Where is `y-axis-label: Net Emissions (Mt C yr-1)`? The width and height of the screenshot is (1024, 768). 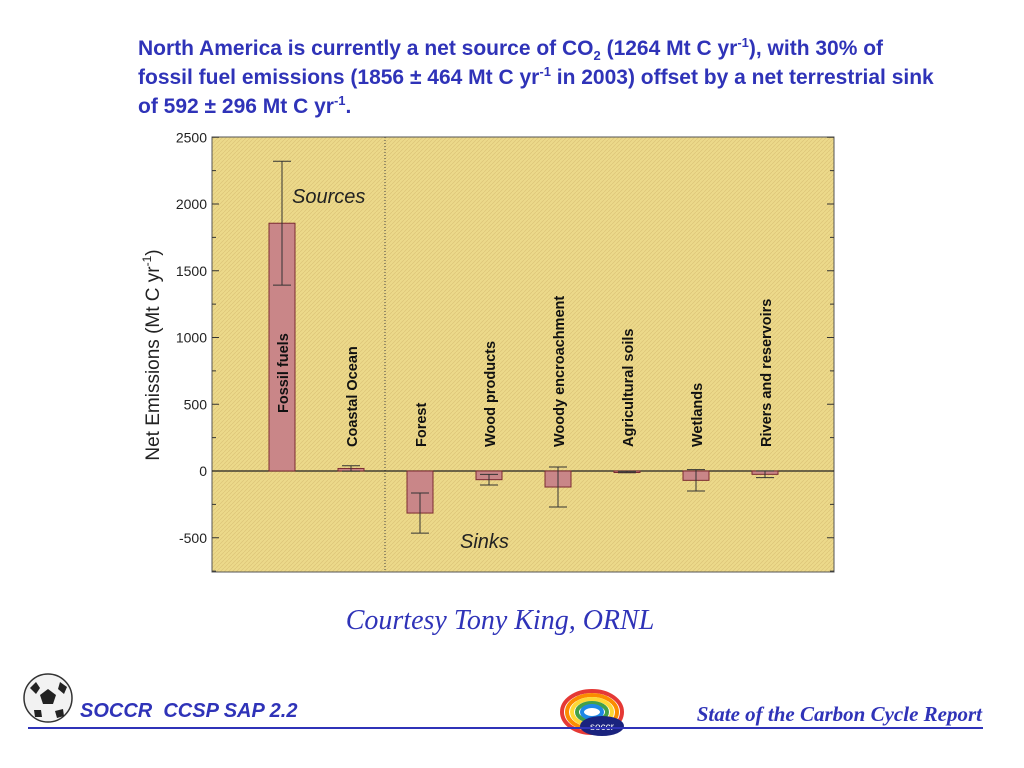 y-axis-label: Net Emissions (Mt C yr-1) is located at coordinates (152, 354).